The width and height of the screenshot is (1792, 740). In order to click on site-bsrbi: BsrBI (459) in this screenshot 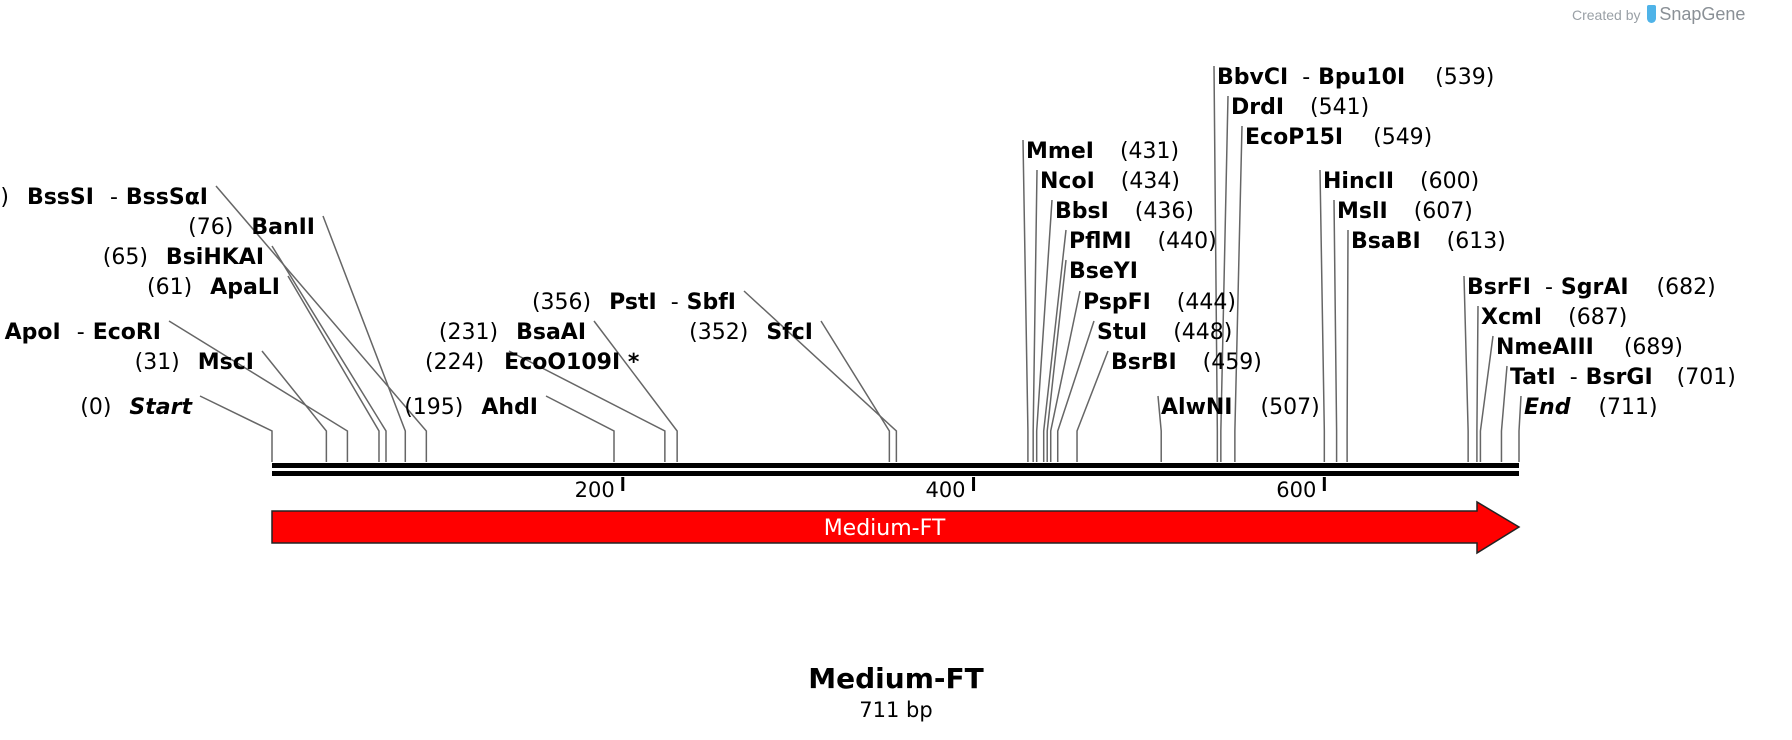, I will do `click(1186, 362)`.